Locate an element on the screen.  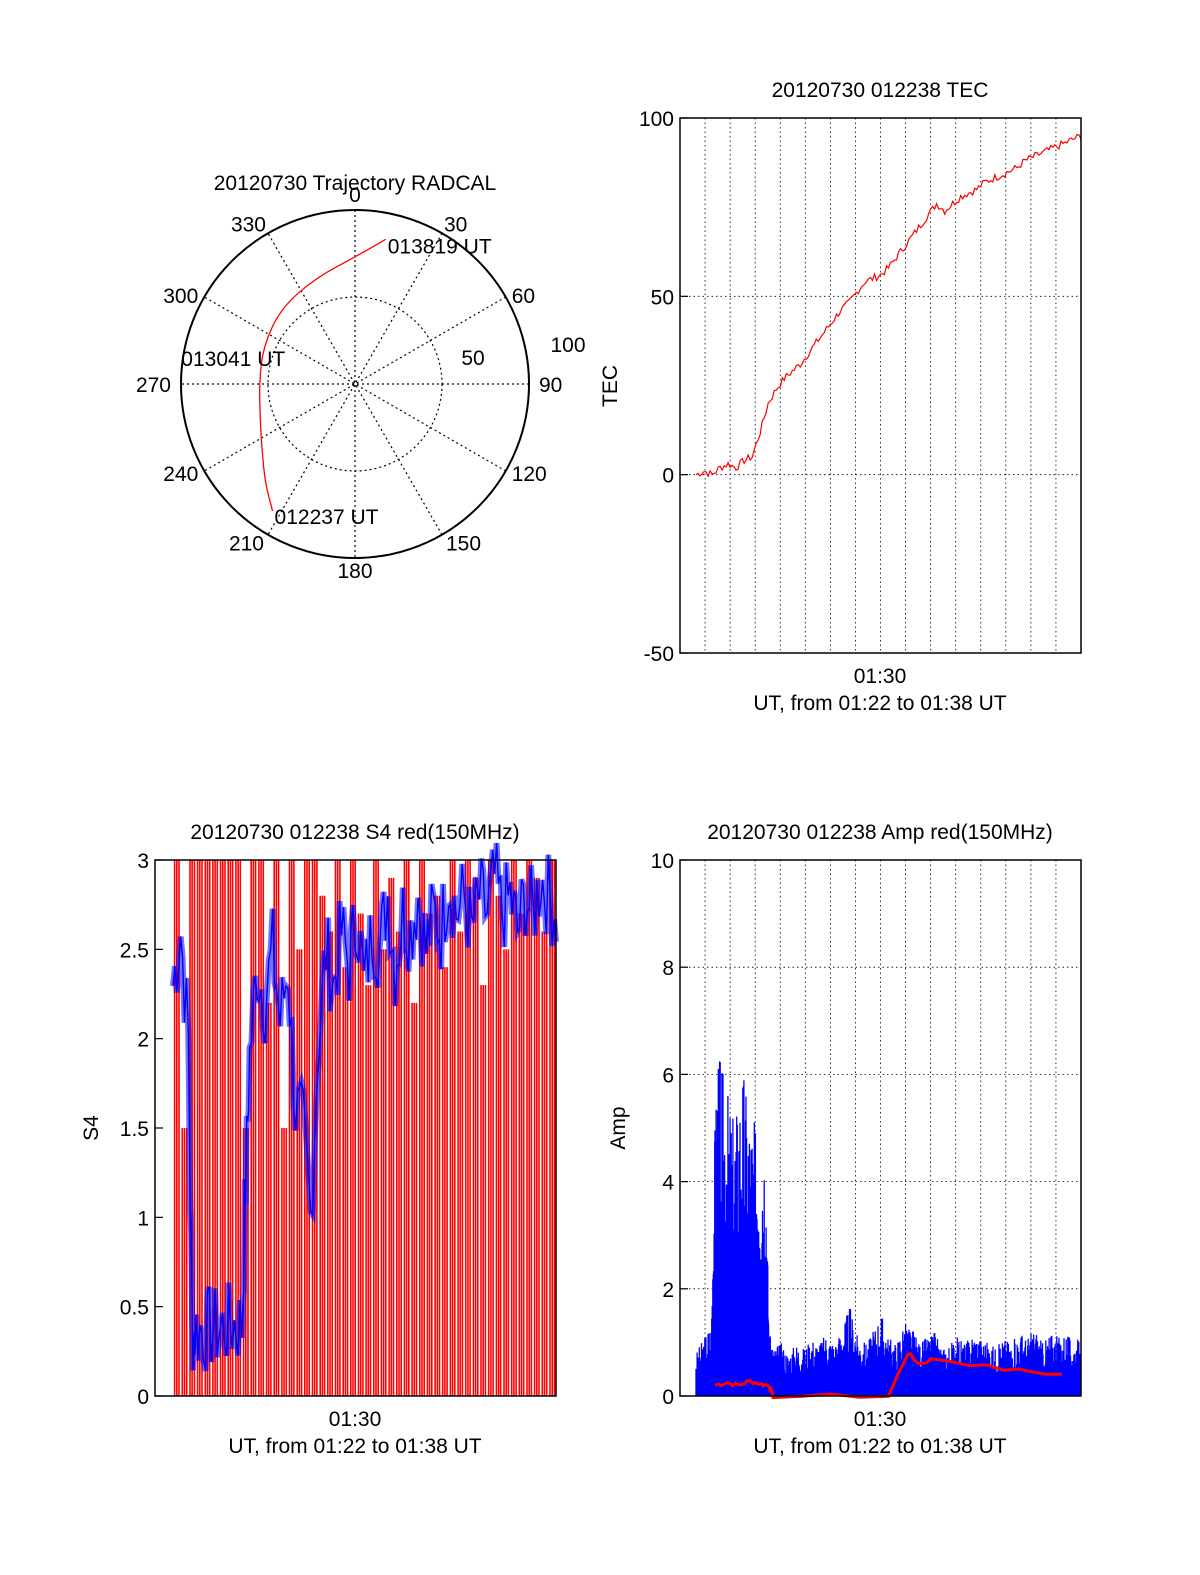
y-tick-label: -50 is located at coordinates (659, 654).